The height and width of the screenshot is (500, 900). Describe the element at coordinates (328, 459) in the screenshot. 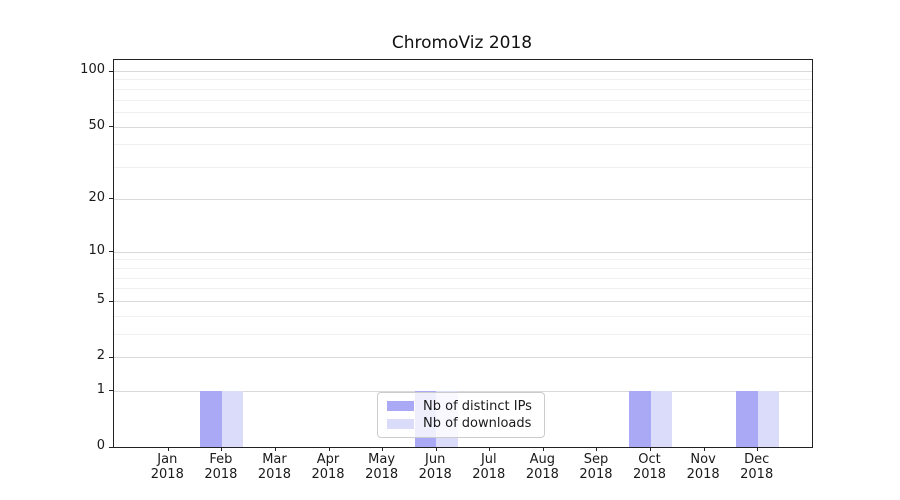

I see `month-label: Apr` at that location.